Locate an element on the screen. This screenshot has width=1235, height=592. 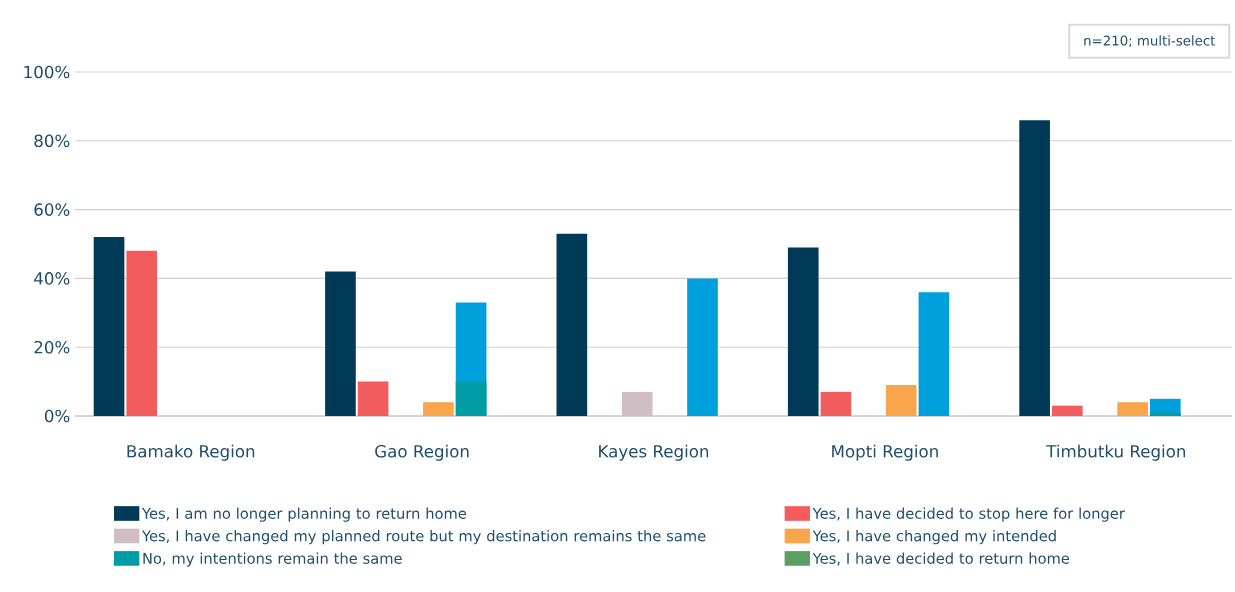
y-tick-label: 0% is located at coordinates (57, 416).